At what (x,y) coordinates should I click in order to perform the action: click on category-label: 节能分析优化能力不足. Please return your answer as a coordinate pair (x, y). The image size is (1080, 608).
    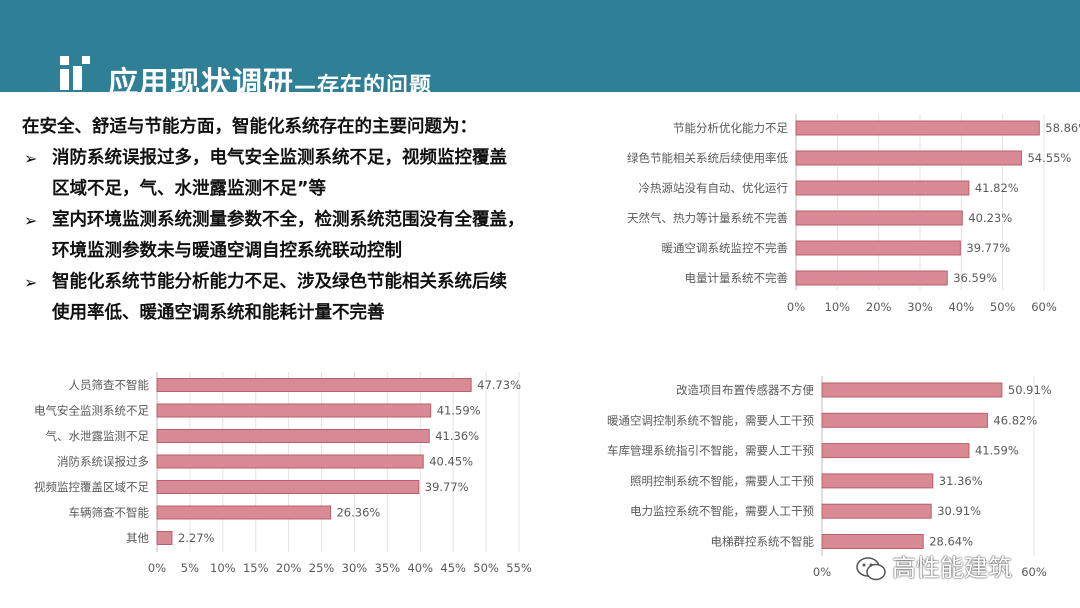
    Looking at the image, I should click on (730, 128).